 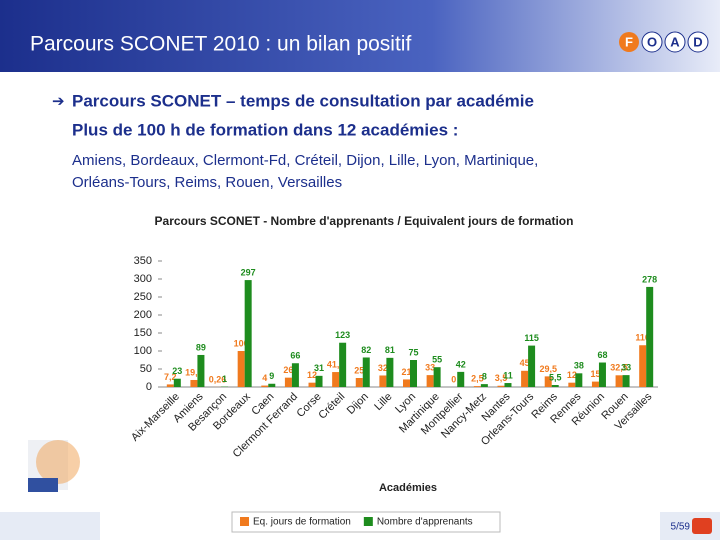 I want to click on value-label: 4, so click(x=264, y=378).